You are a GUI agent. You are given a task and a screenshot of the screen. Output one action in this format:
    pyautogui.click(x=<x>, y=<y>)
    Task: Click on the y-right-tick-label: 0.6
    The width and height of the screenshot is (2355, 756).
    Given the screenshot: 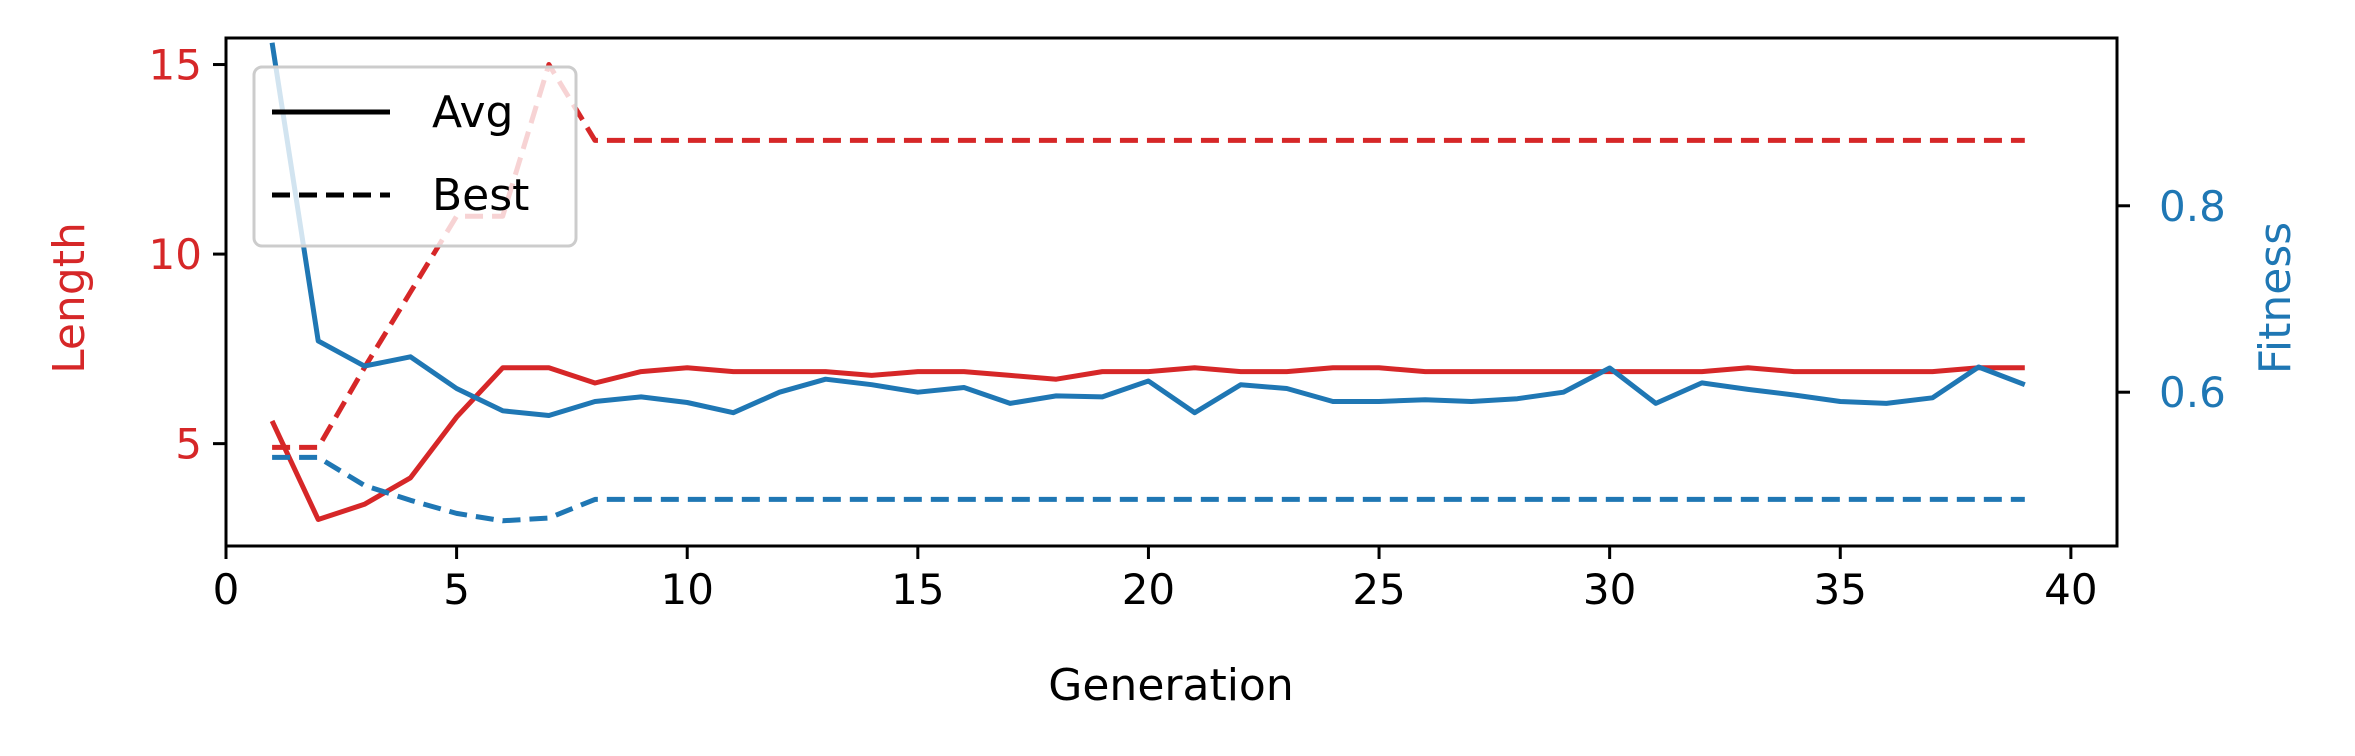 What is the action you would take?
    pyautogui.click(x=2192, y=392)
    